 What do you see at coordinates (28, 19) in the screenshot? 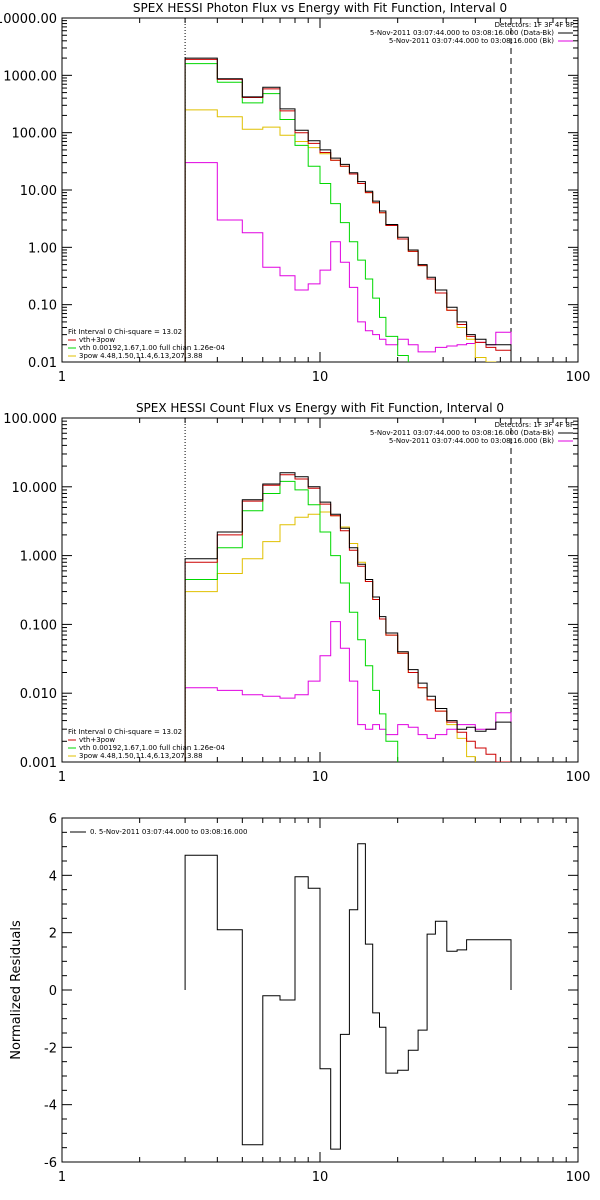
I see `y-tick-label: 10000.00` at bounding box center [28, 19].